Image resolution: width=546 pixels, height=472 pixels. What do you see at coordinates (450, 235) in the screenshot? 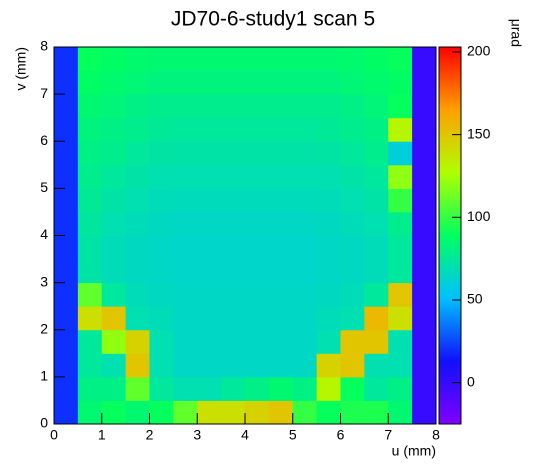
I see `colorbar` at bounding box center [450, 235].